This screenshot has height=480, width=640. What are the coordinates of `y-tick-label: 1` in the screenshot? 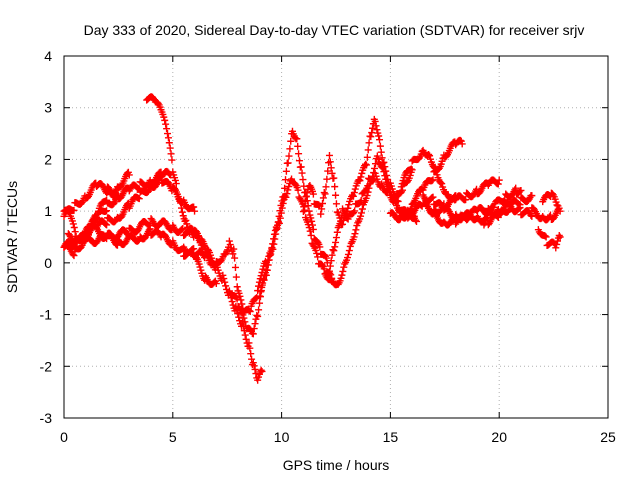 It's located at (48, 211).